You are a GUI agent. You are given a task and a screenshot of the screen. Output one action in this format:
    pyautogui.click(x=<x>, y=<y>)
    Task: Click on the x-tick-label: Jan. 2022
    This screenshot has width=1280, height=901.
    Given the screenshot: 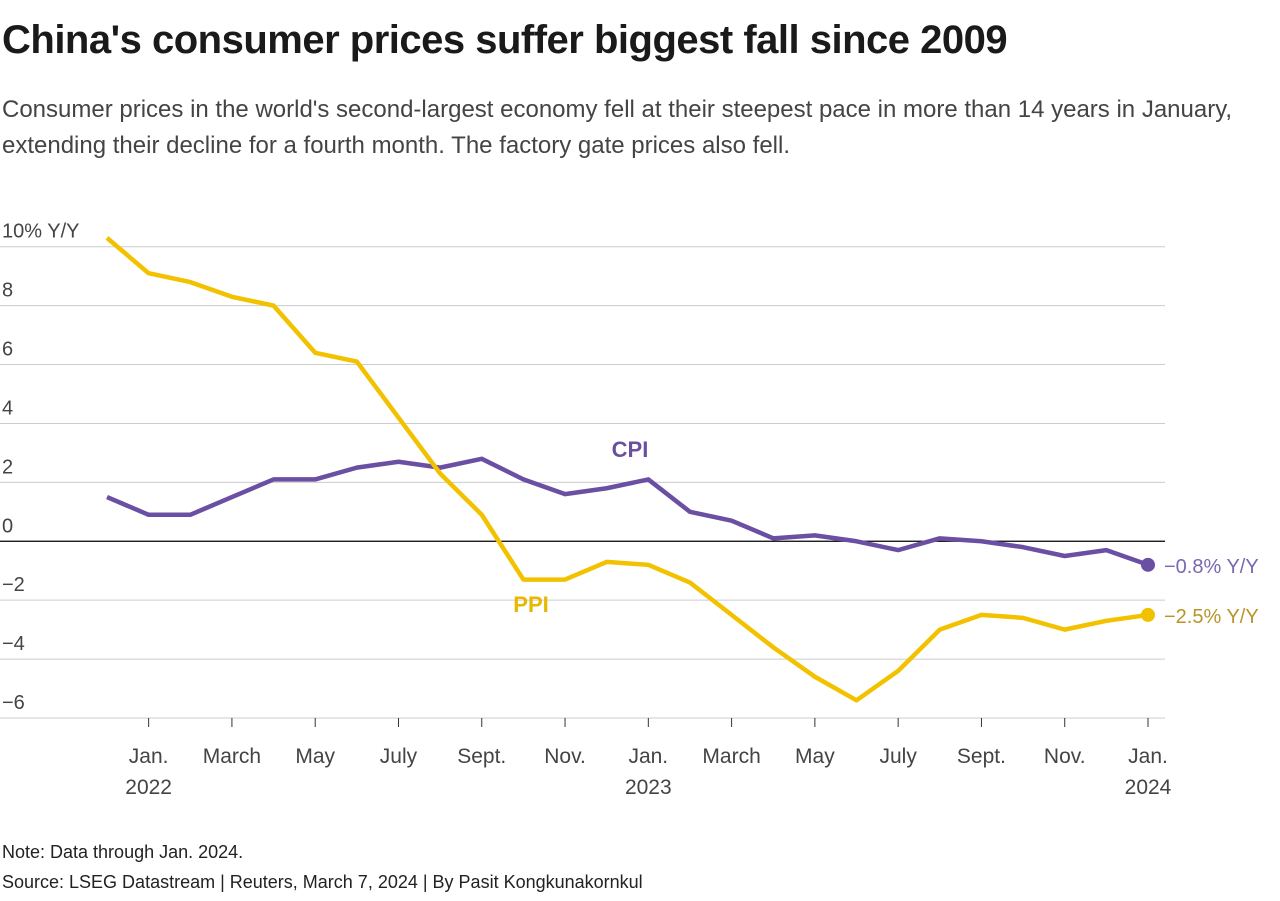 What is the action you would take?
    pyautogui.click(x=148, y=772)
    